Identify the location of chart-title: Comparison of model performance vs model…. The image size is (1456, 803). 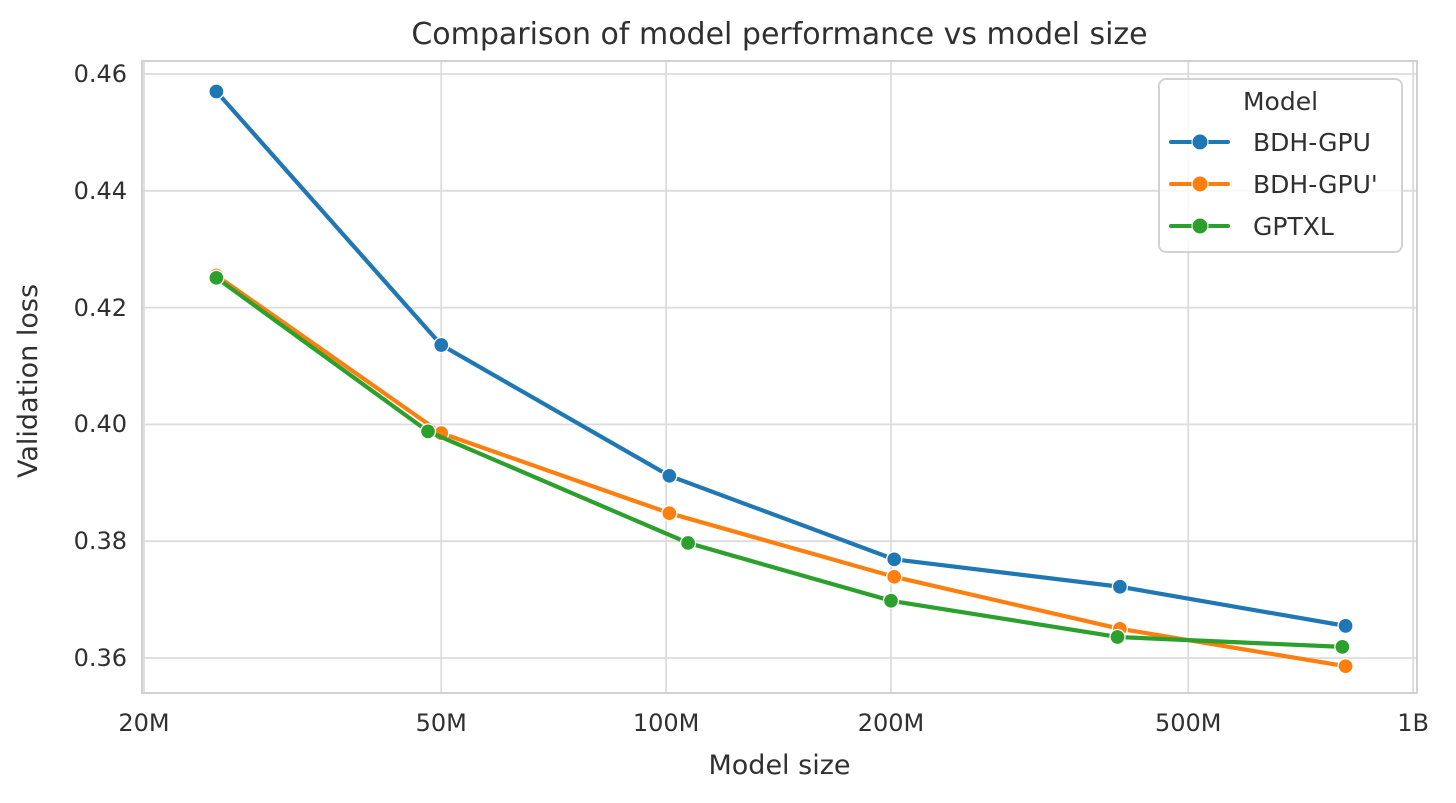
(779, 34).